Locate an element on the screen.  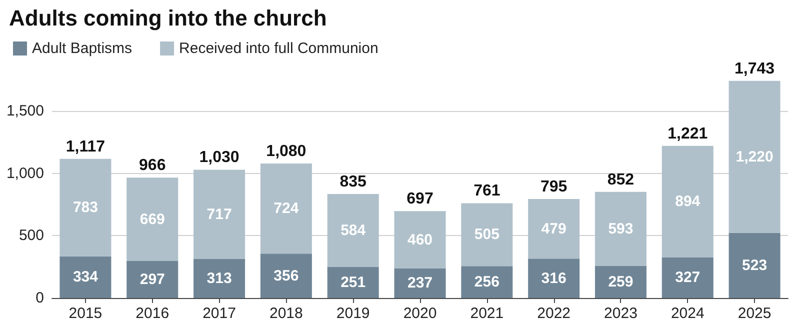
data-label: 327 is located at coordinates (687, 277).